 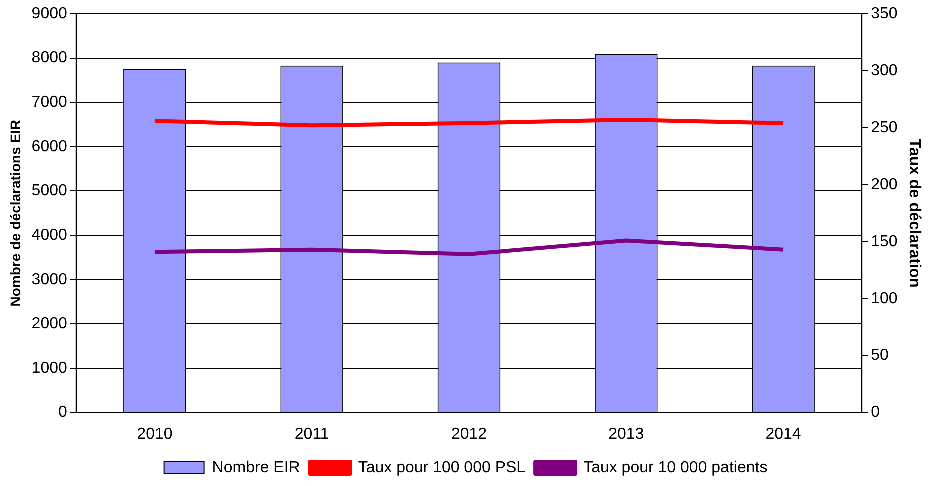 What do you see at coordinates (676, 467) in the screenshot?
I see `legend-label: Taux pour 10 000 patients` at bounding box center [676, 467].